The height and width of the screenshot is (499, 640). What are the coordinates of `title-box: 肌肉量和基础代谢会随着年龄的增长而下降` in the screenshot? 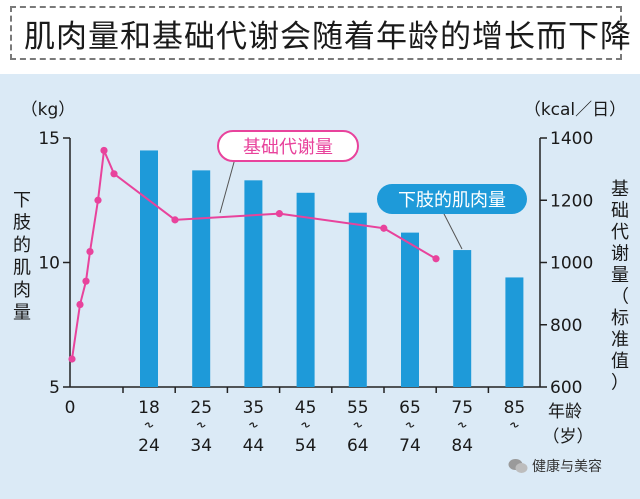 It's located at (320, 33).